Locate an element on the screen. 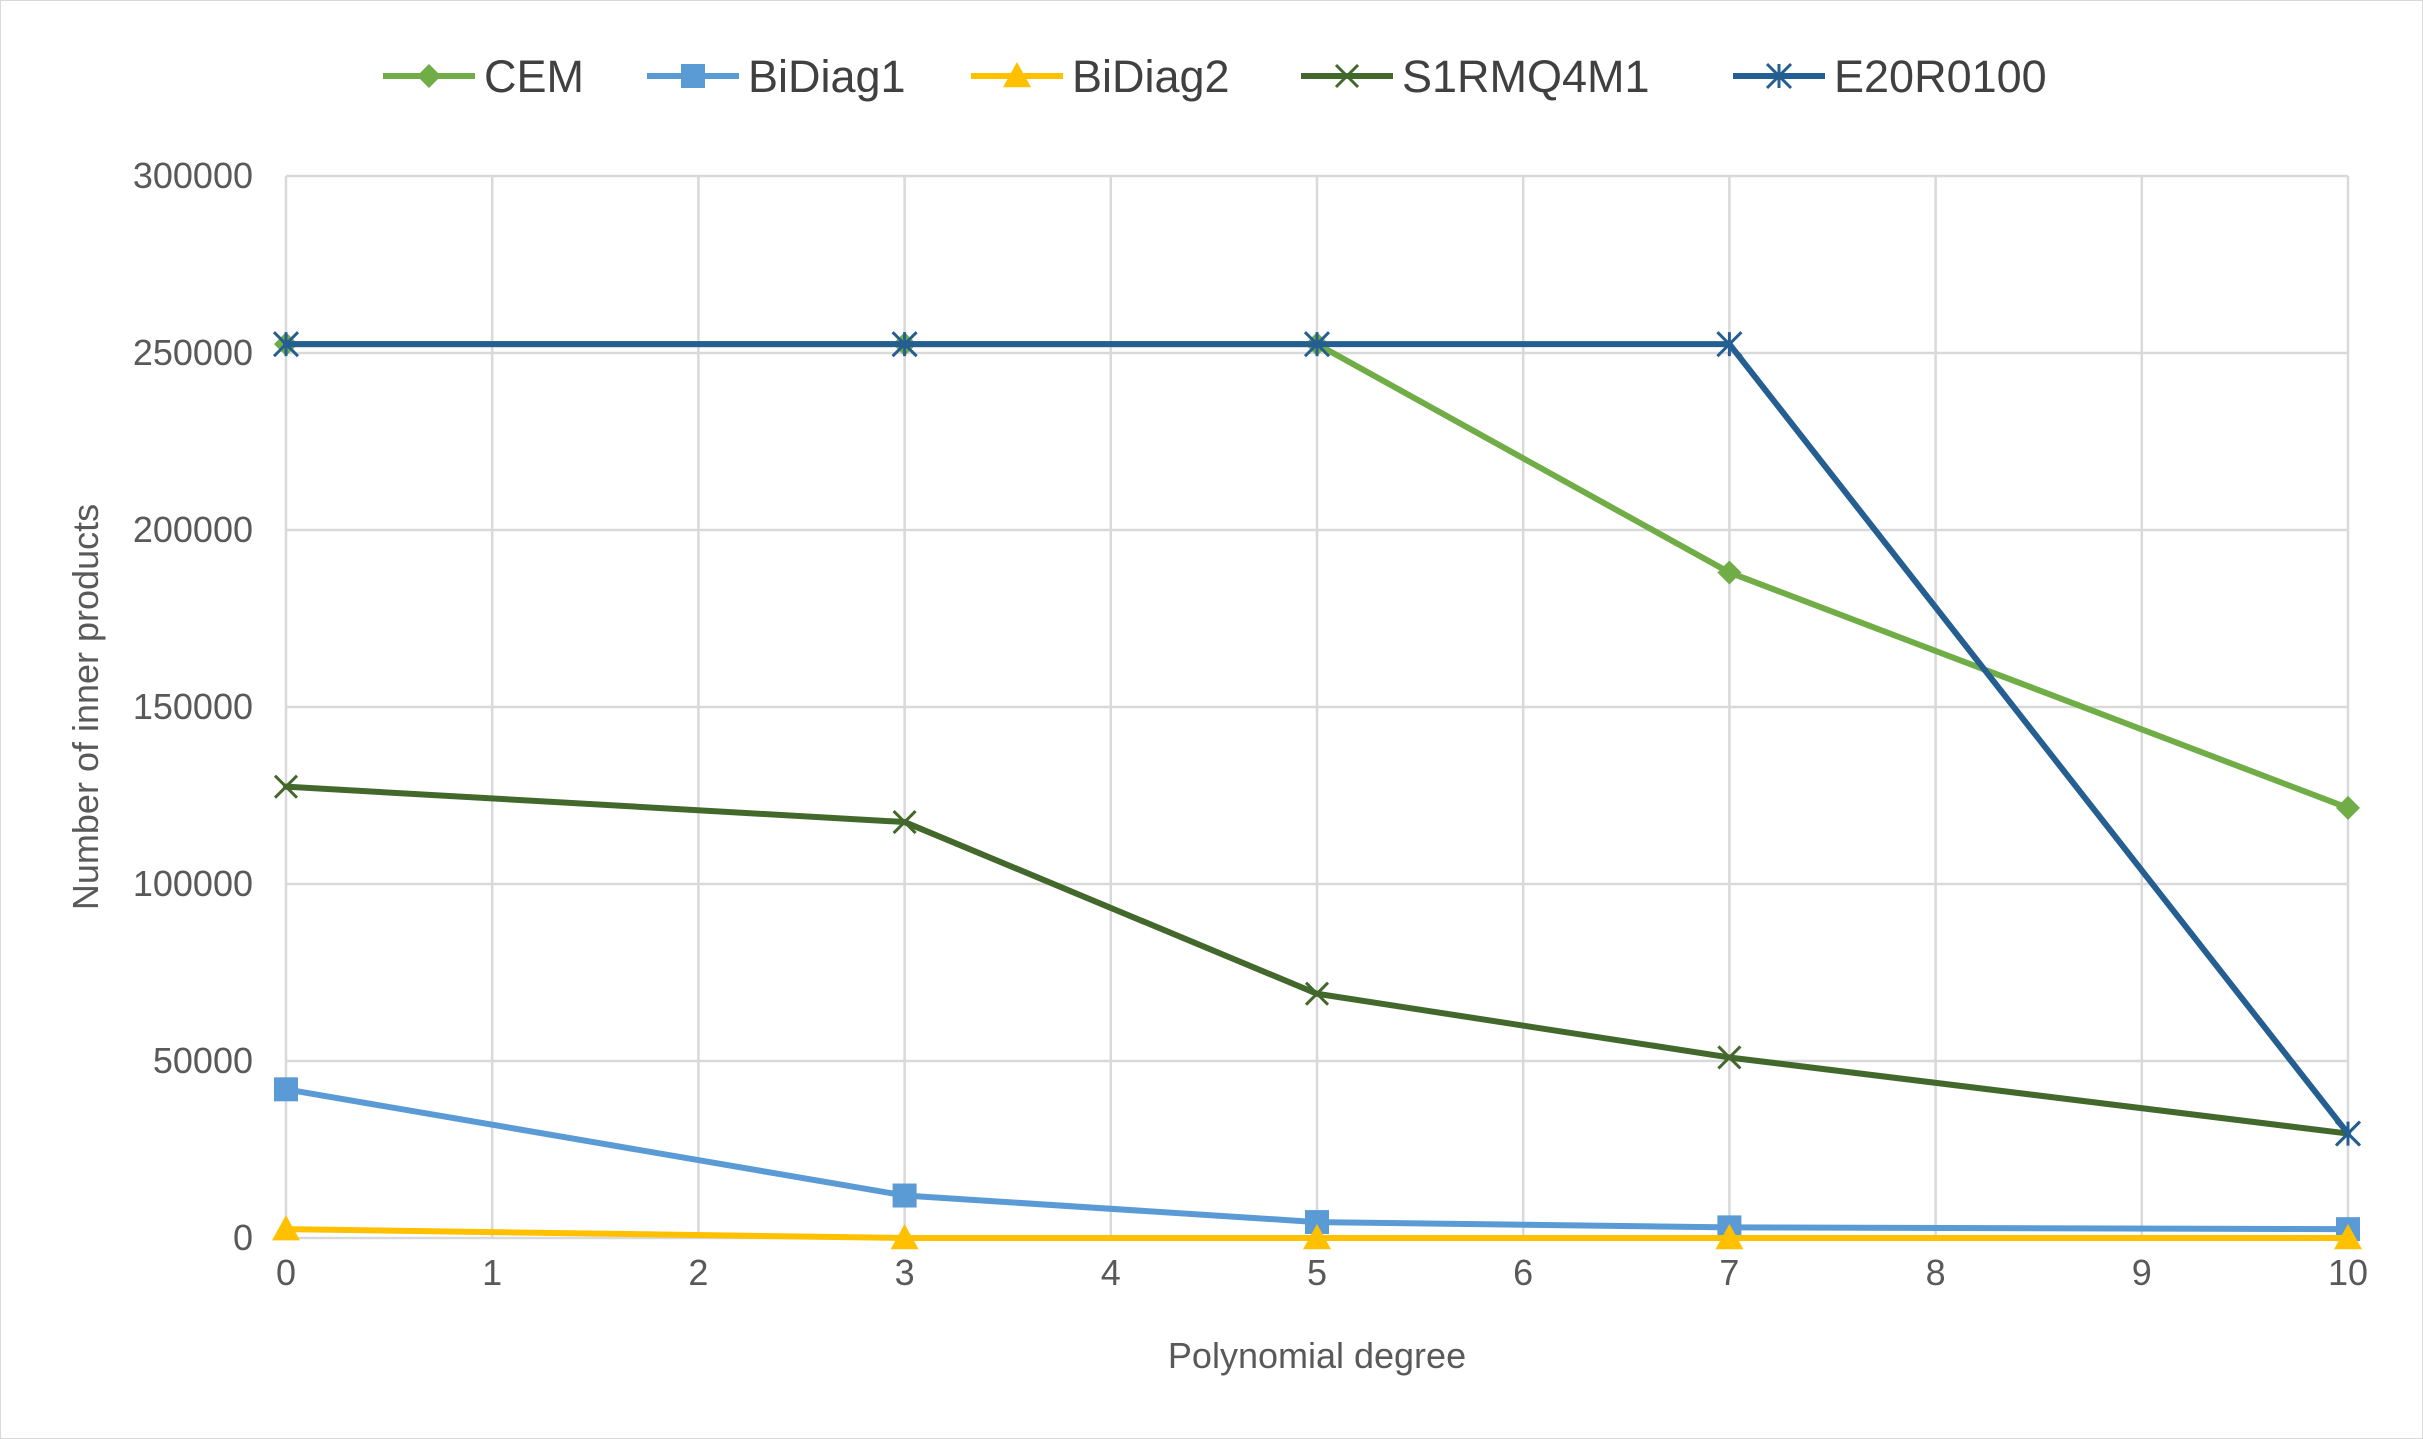  series-bidiag1 is located at coordinates (1317, 1159).